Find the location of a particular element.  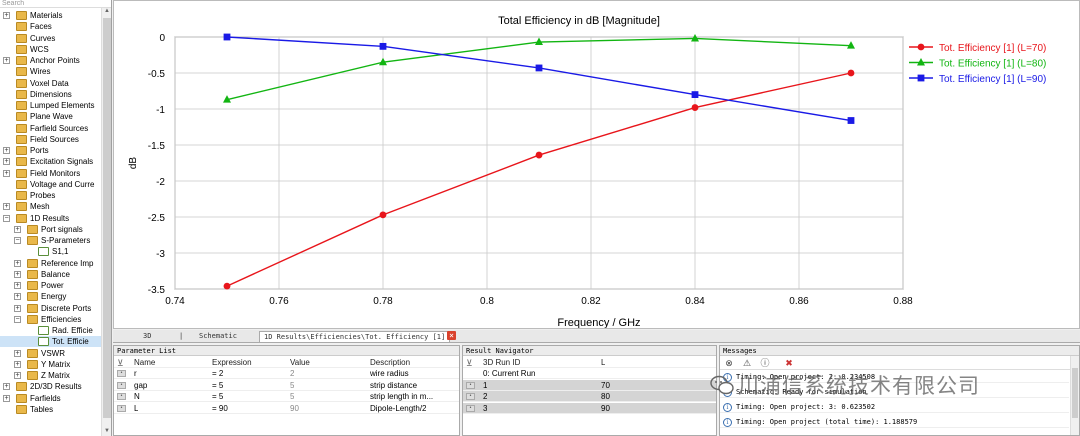

tree-item: Wires is located at coordinates (50, 71).